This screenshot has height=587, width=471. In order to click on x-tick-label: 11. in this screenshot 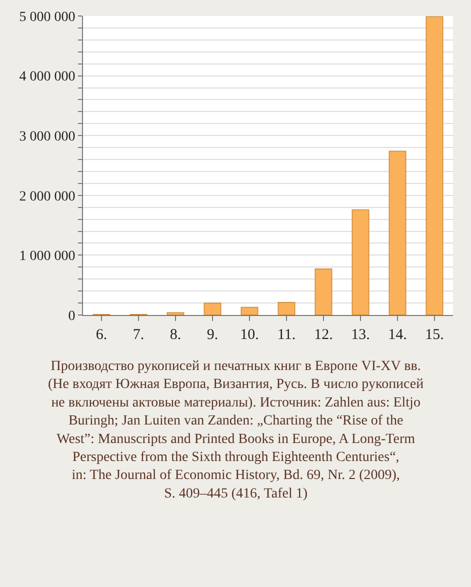, I will do `click(286, 335)`.